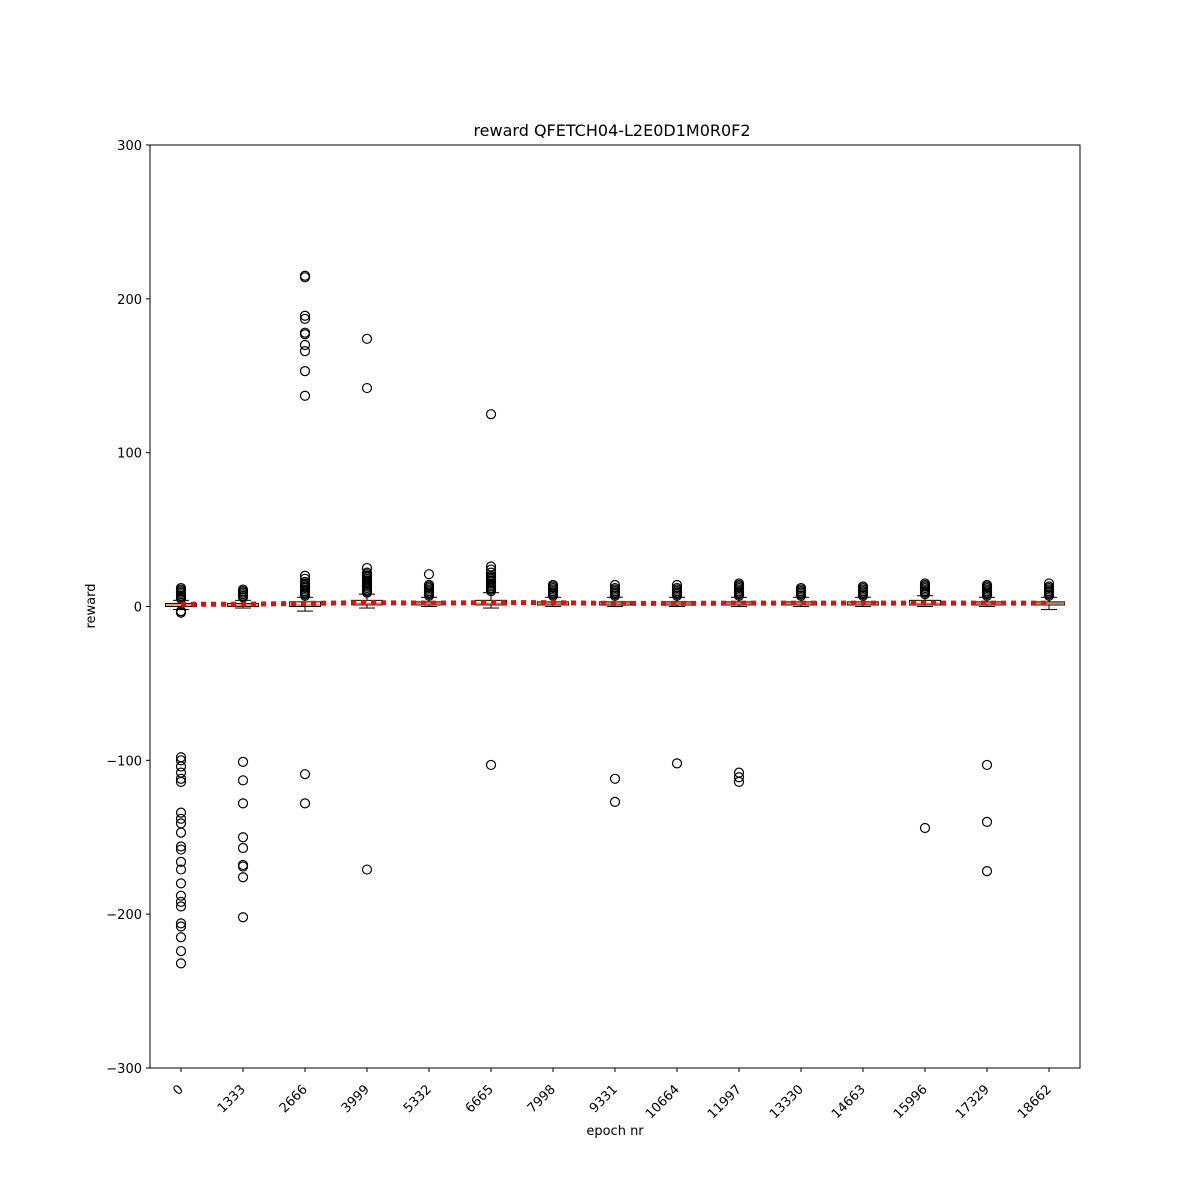  What do you see at coordinates (615, 1131) in the screenshot?
I see `x-axis-label: epoch nr` at bounding box center [615, 1131].